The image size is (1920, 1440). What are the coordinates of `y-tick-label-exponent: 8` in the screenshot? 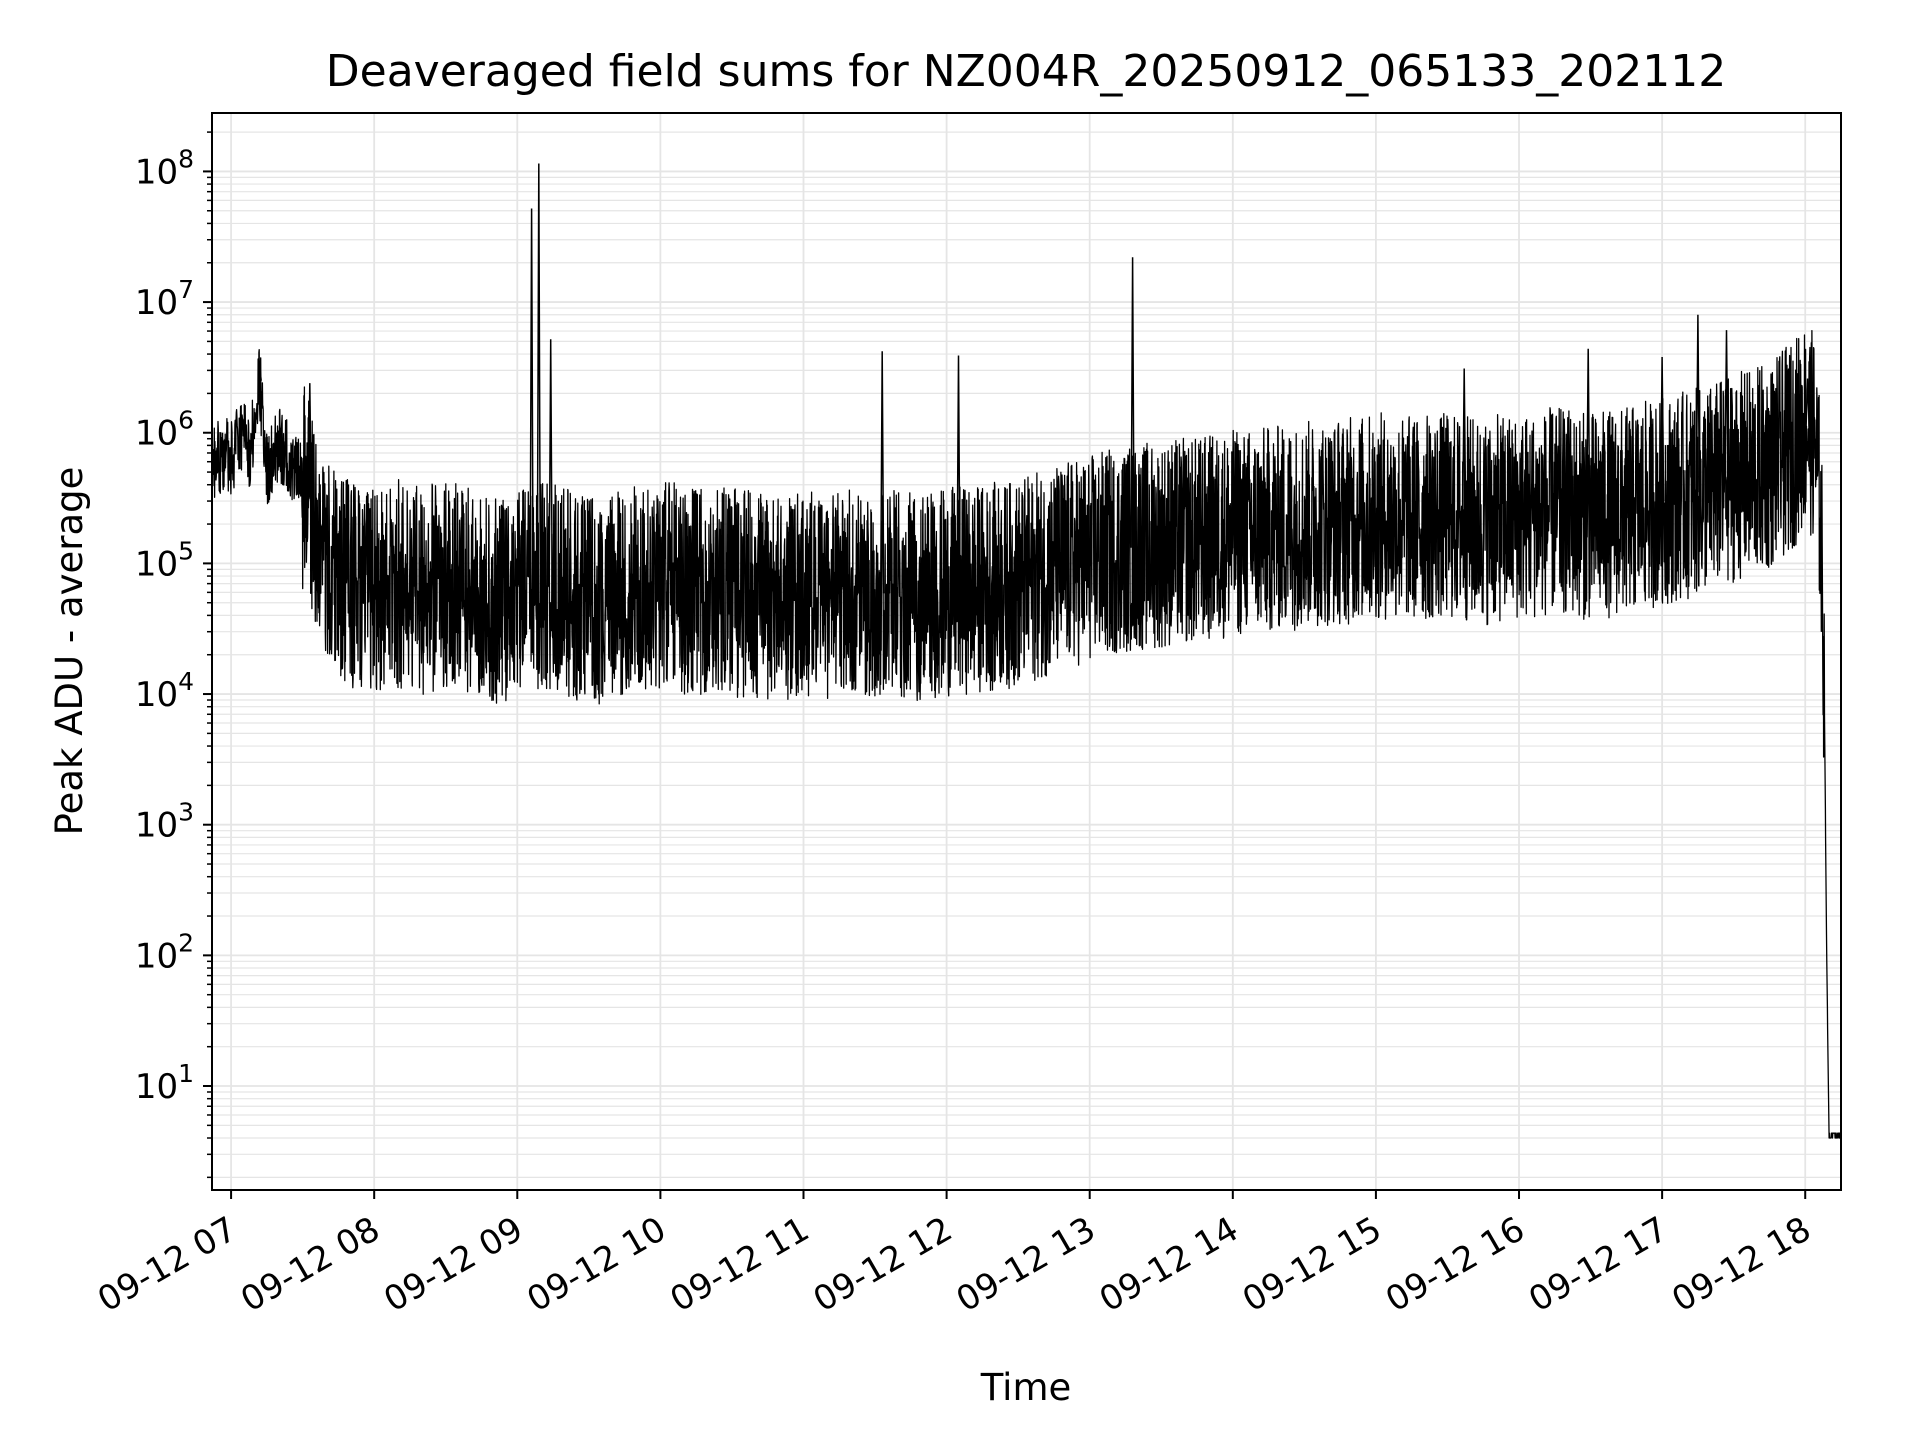 It's located at (186, 158).